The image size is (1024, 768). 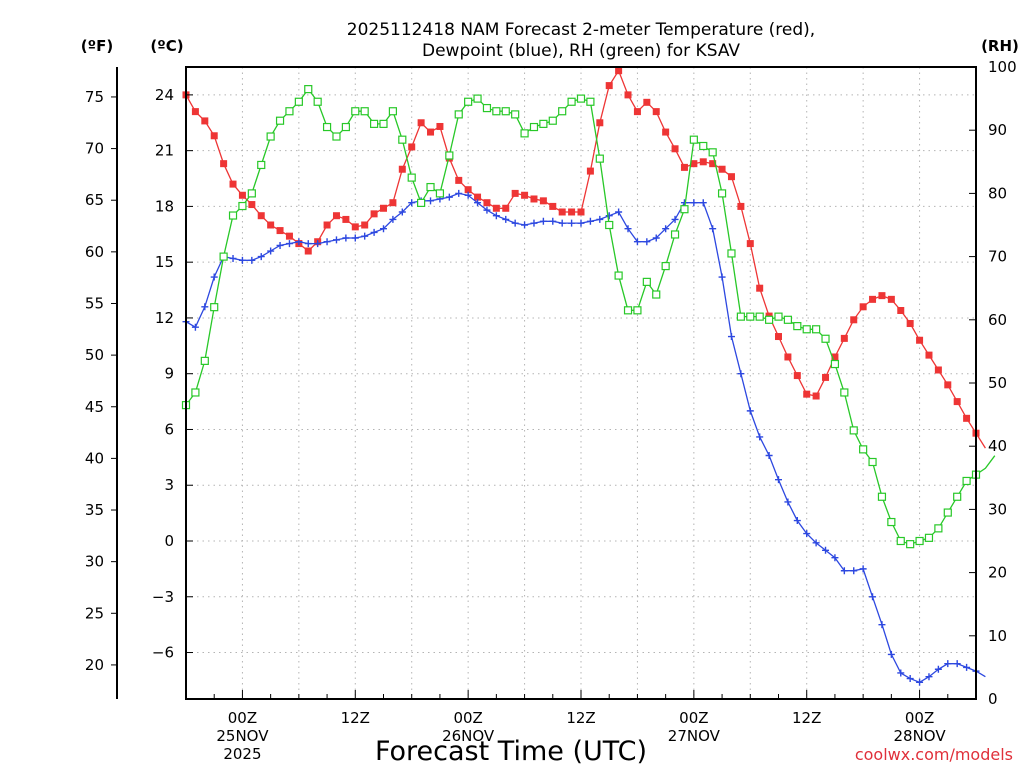 I want to click on rh-tick-label: 90, so click(x=997, y=130).